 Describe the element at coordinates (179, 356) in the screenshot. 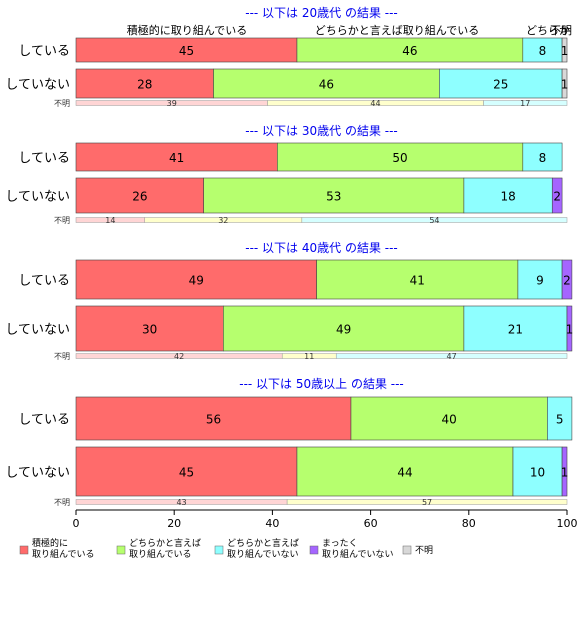

I see `unknown-value: 42` at that location.